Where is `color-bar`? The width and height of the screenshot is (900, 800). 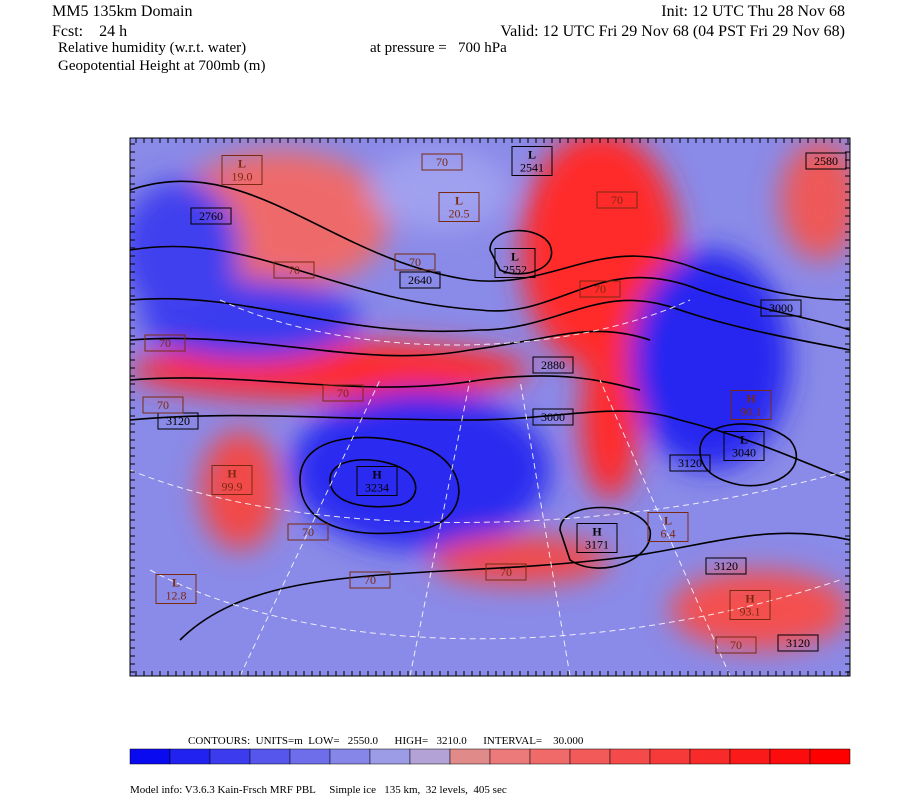 color-bar is located at coordinates (490, 756).